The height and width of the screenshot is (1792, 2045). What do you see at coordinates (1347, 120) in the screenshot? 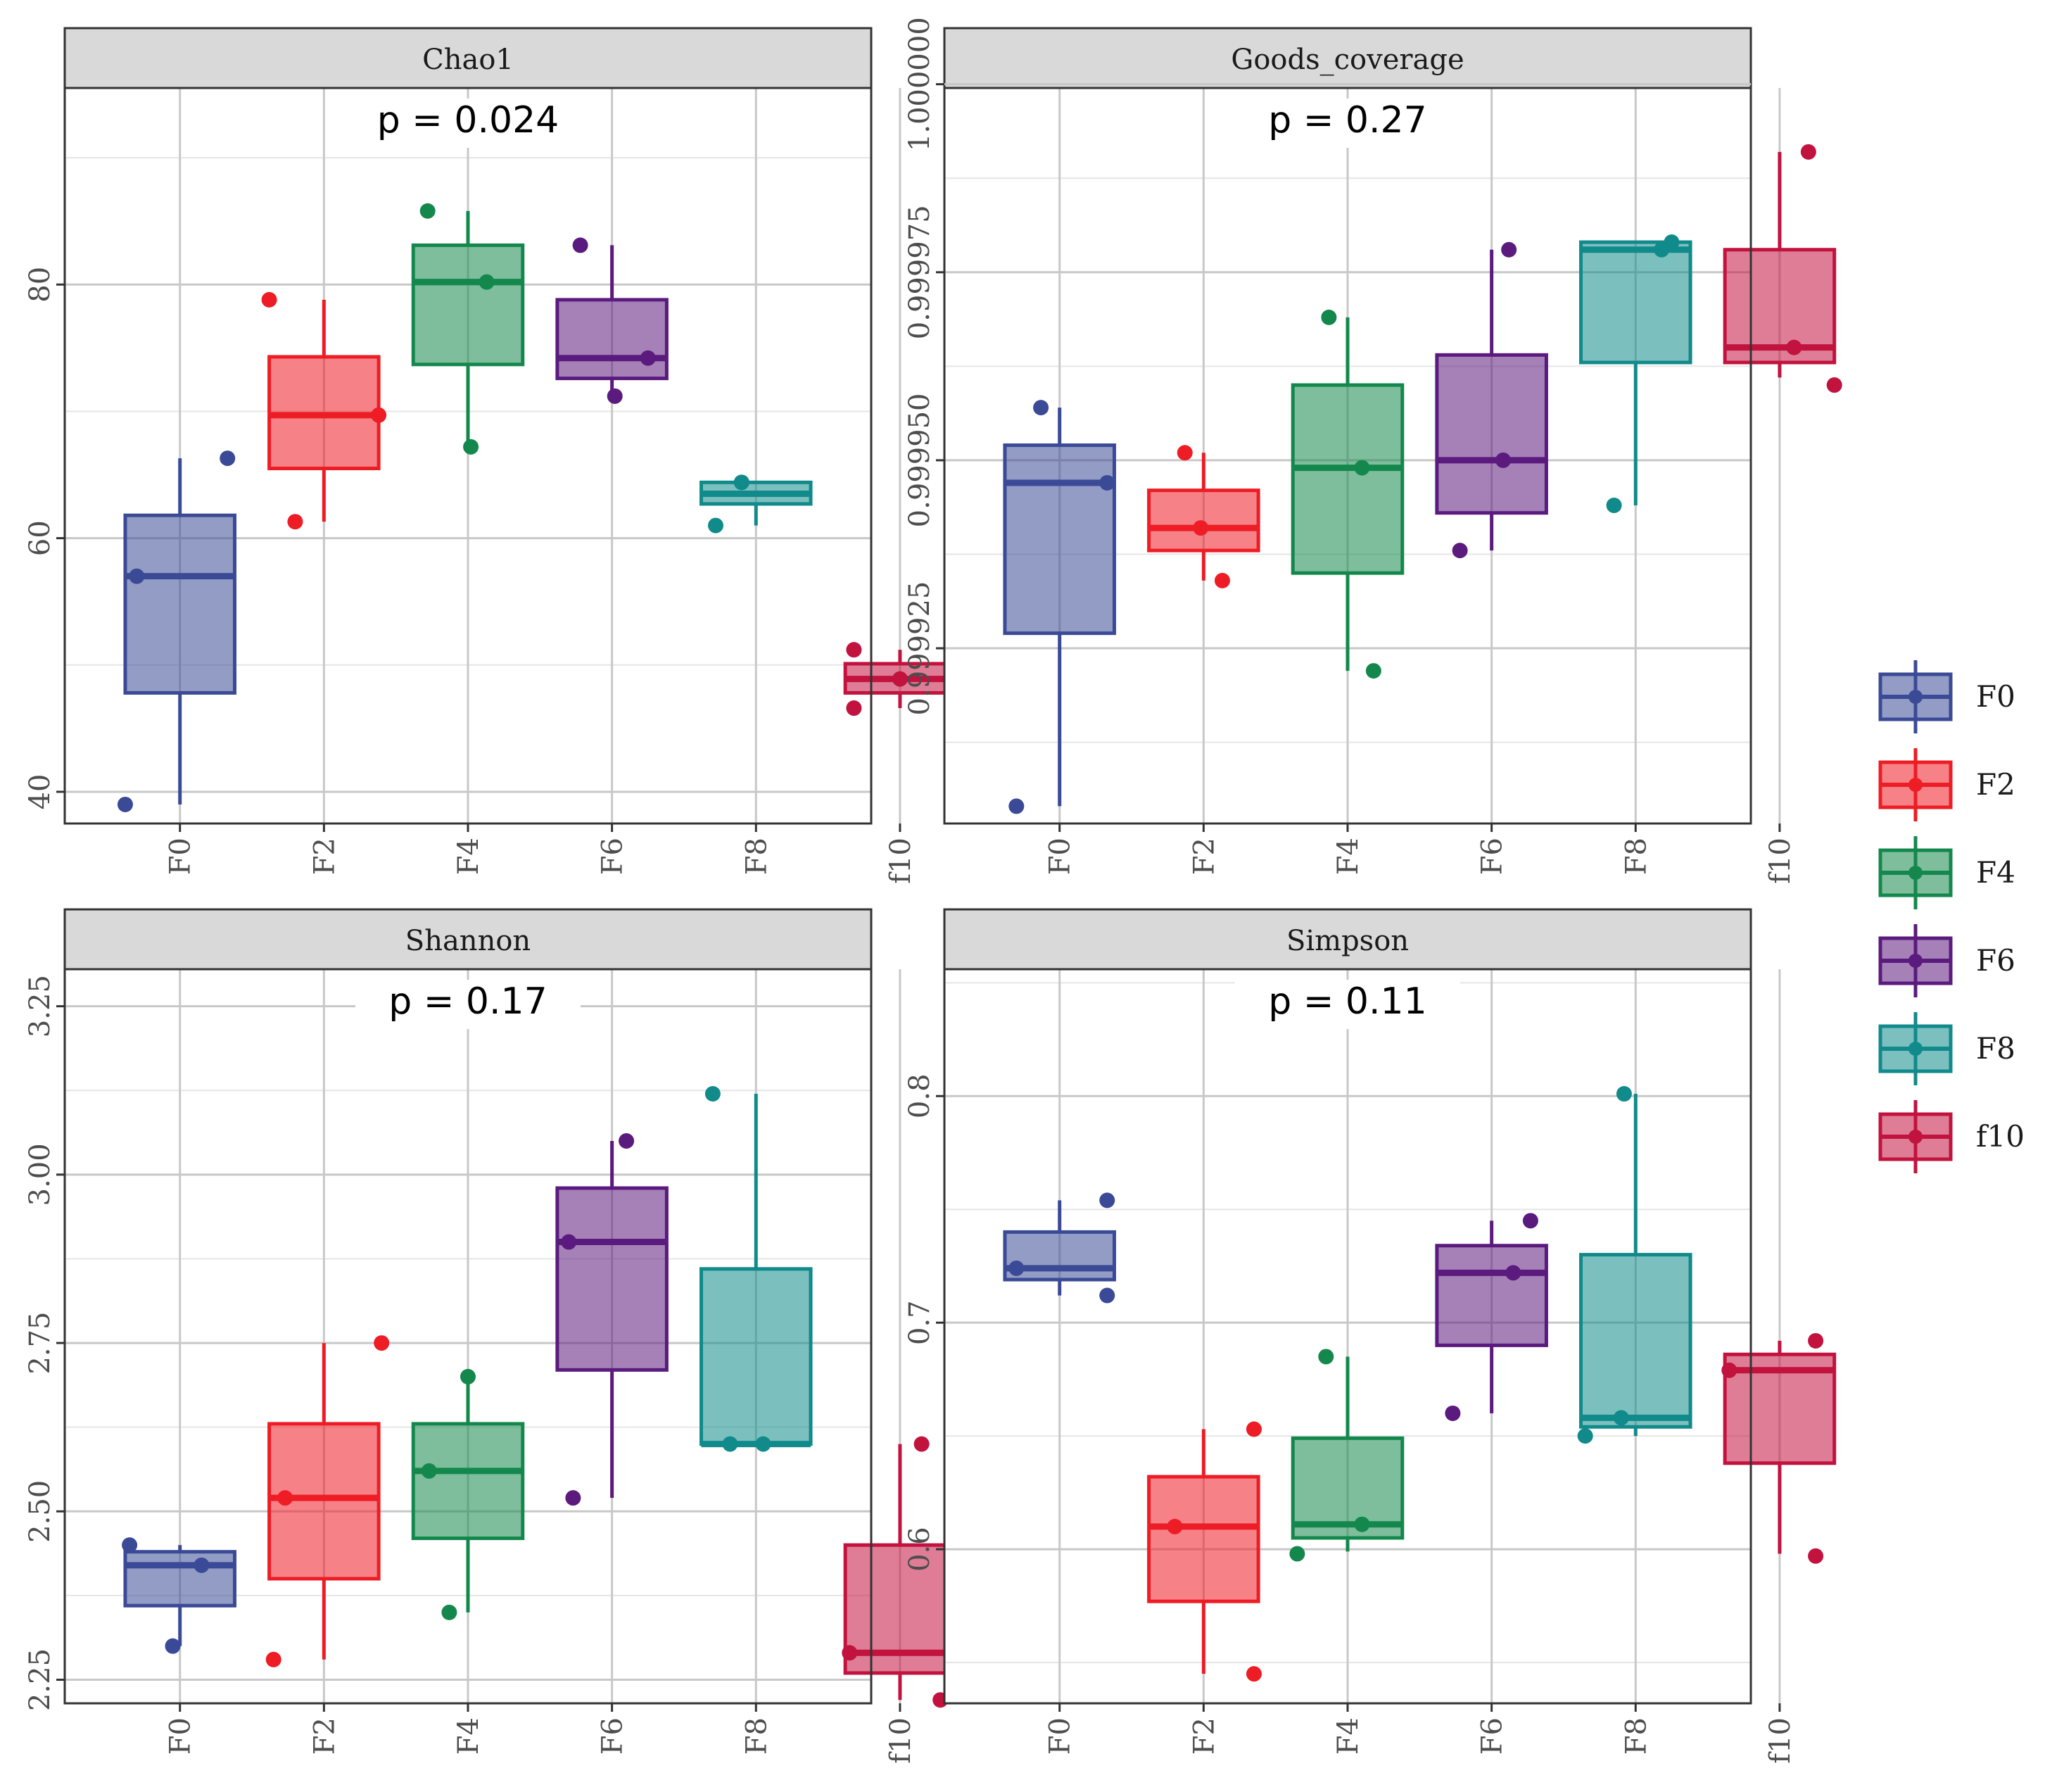
I see `p-value-label: p = 0.27` at bounding box center [1347, 120].